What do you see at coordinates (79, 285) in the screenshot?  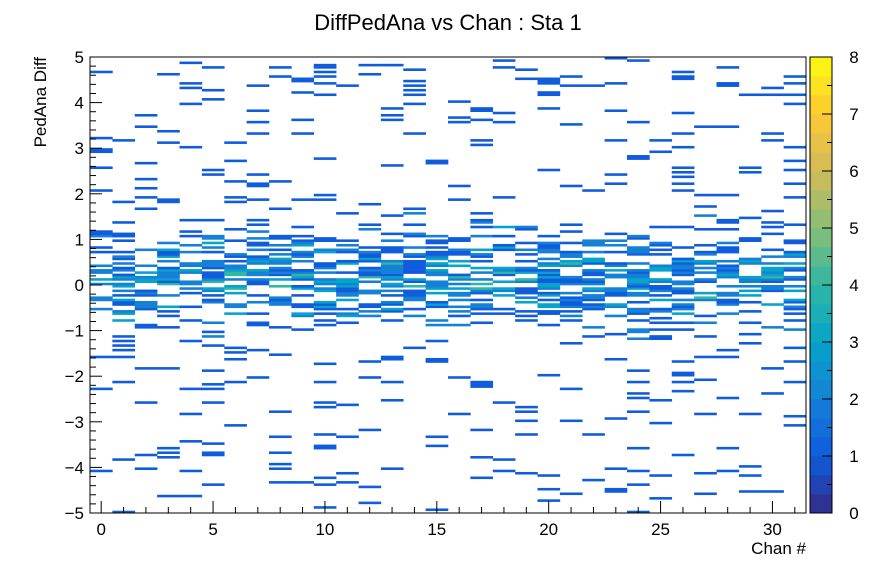 I see `y-tick-label: 0` at bounding box center [79, 285].